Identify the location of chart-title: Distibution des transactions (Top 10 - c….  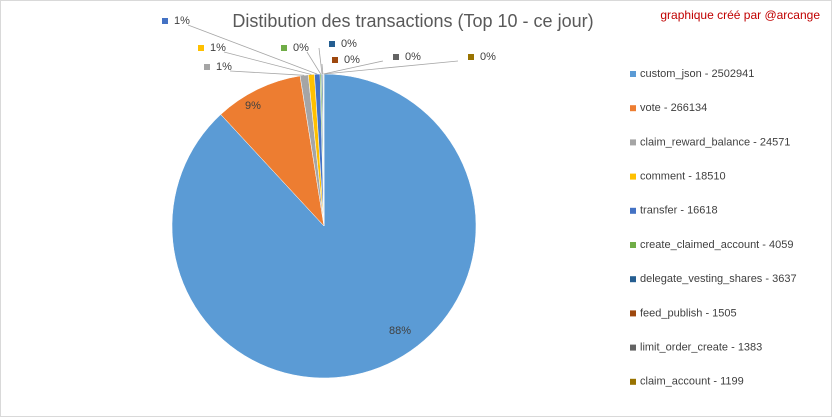
(412, 21).